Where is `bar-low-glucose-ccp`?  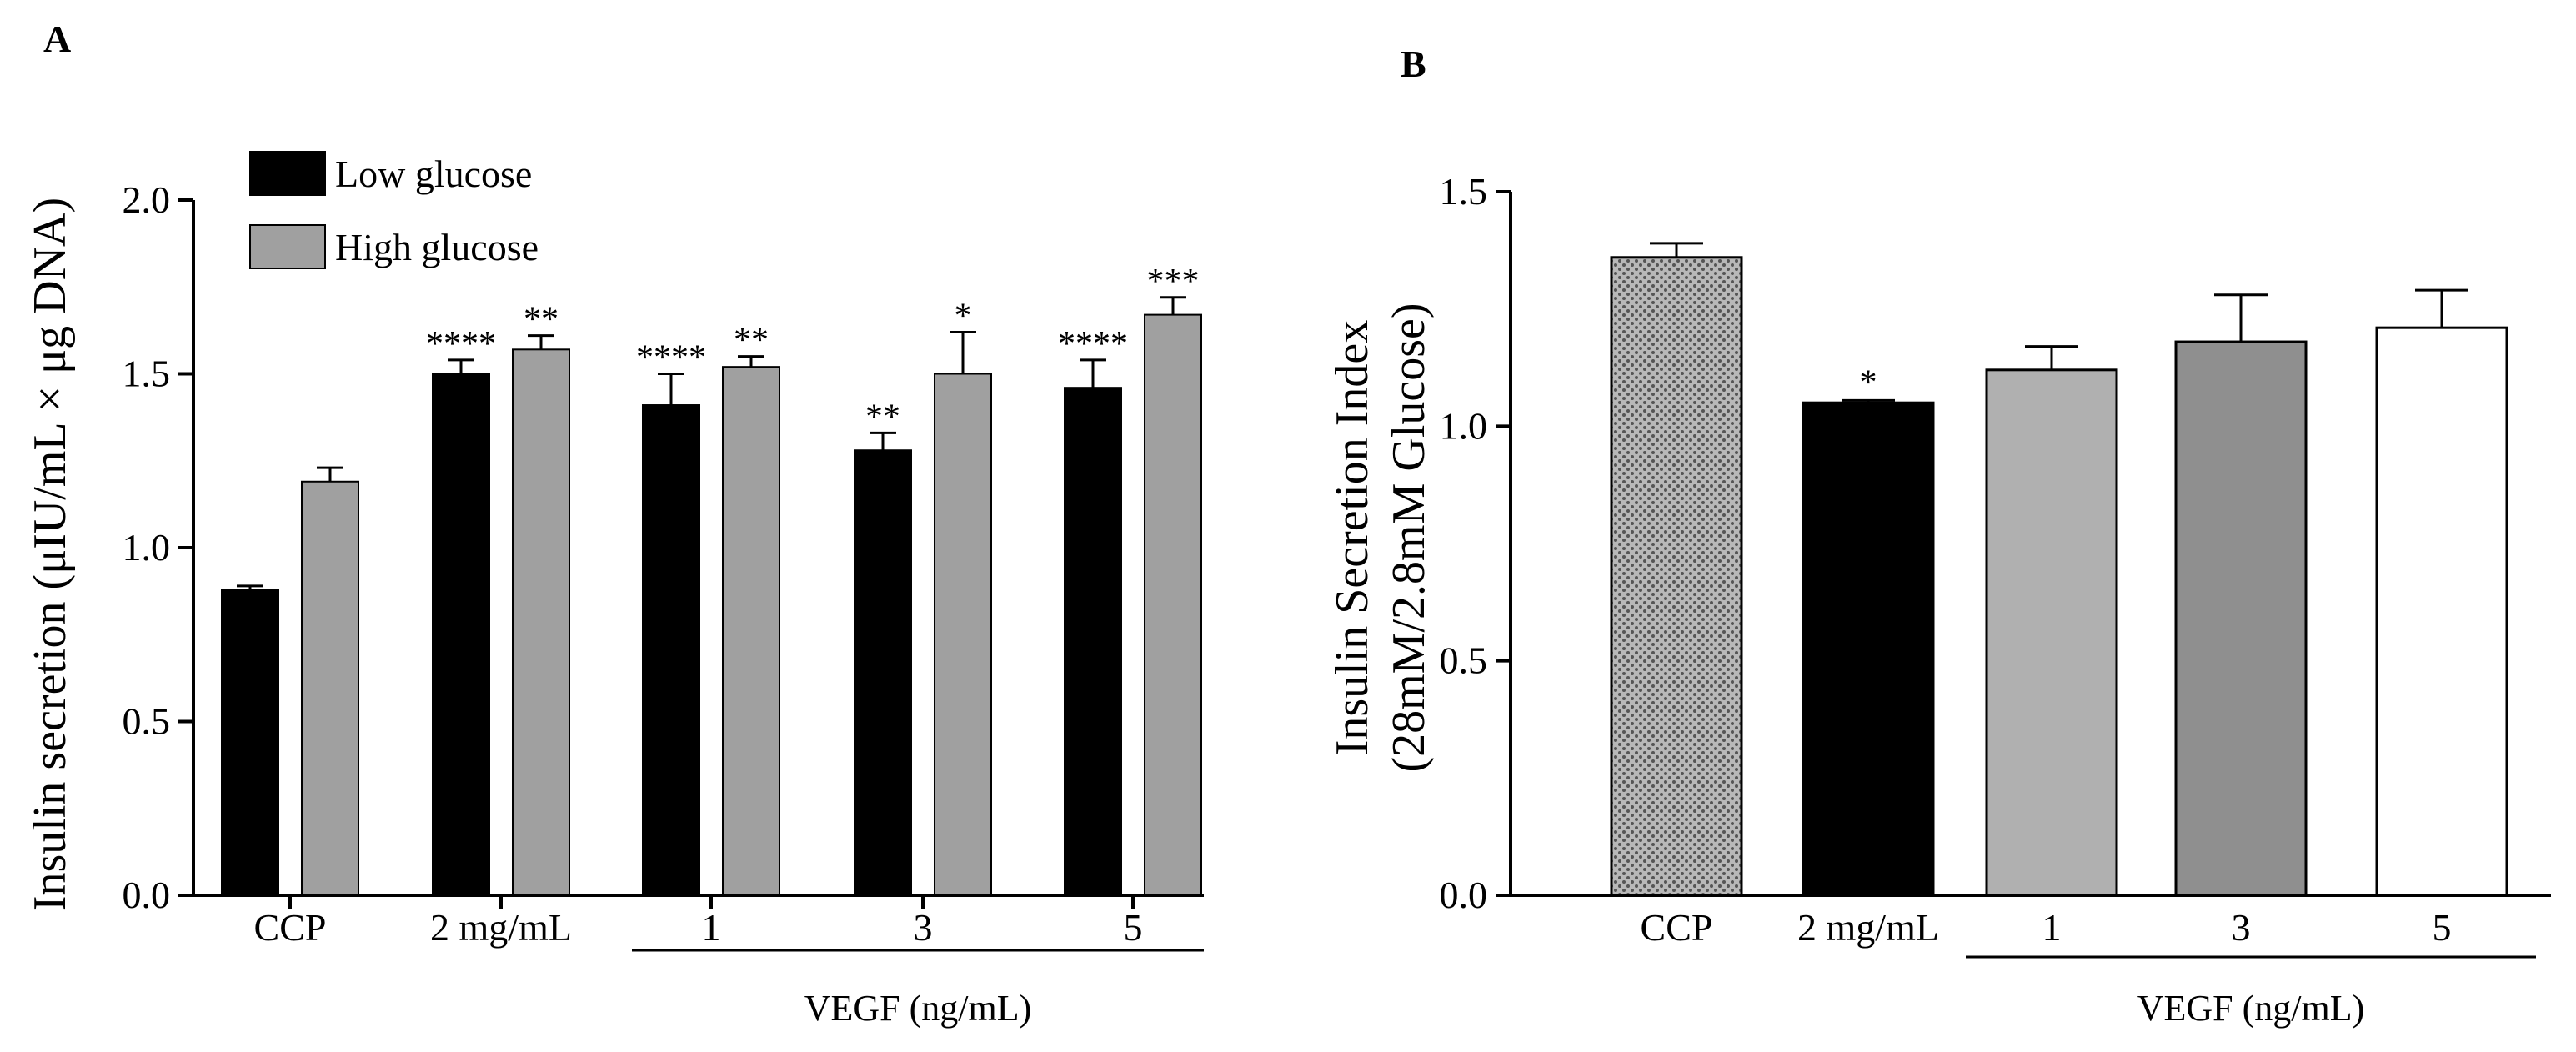 bar-low-glucose-ccp is located at coordinates (250, 742).